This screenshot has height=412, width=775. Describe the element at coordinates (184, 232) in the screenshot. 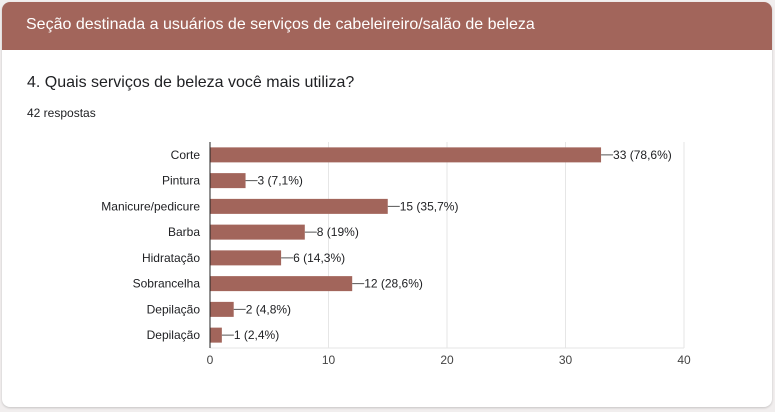

I see `category-label: Barba` at that location.